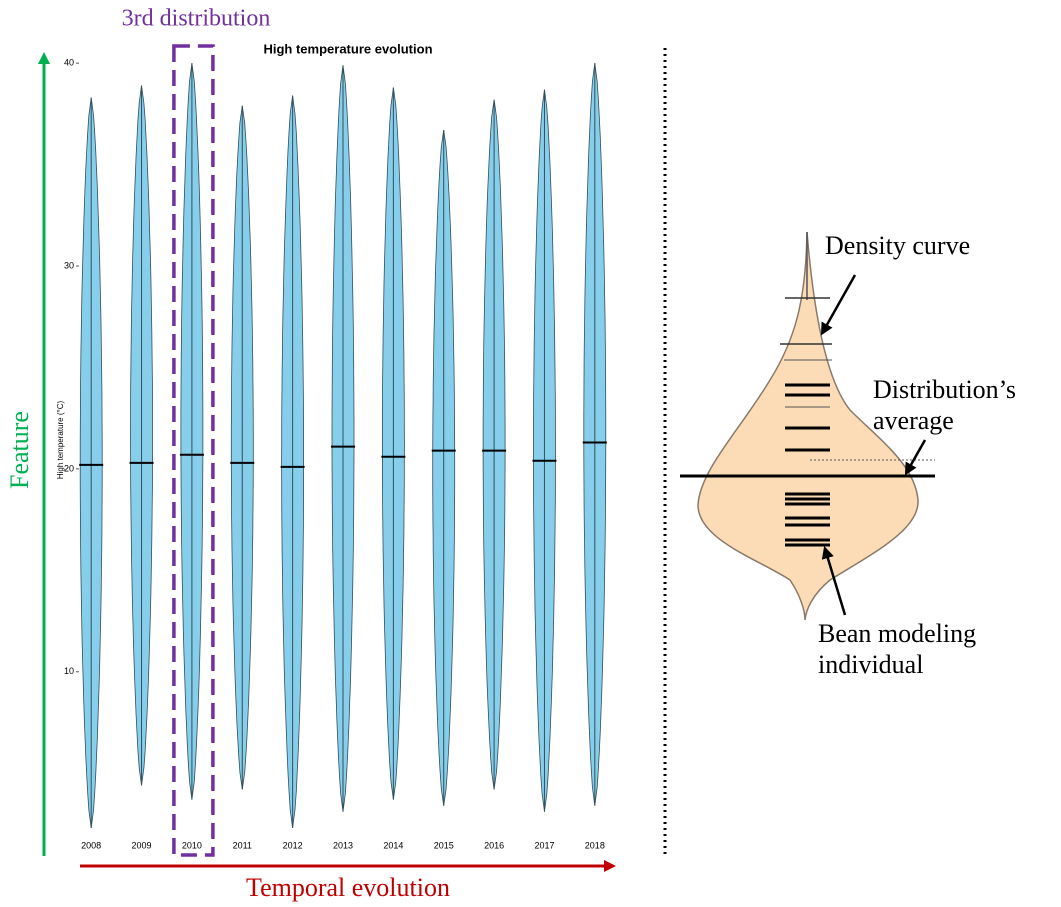 The height and width of the screenshot is (907, 1061). I want to click on x-tick-label: 2017, so click(544, 845).